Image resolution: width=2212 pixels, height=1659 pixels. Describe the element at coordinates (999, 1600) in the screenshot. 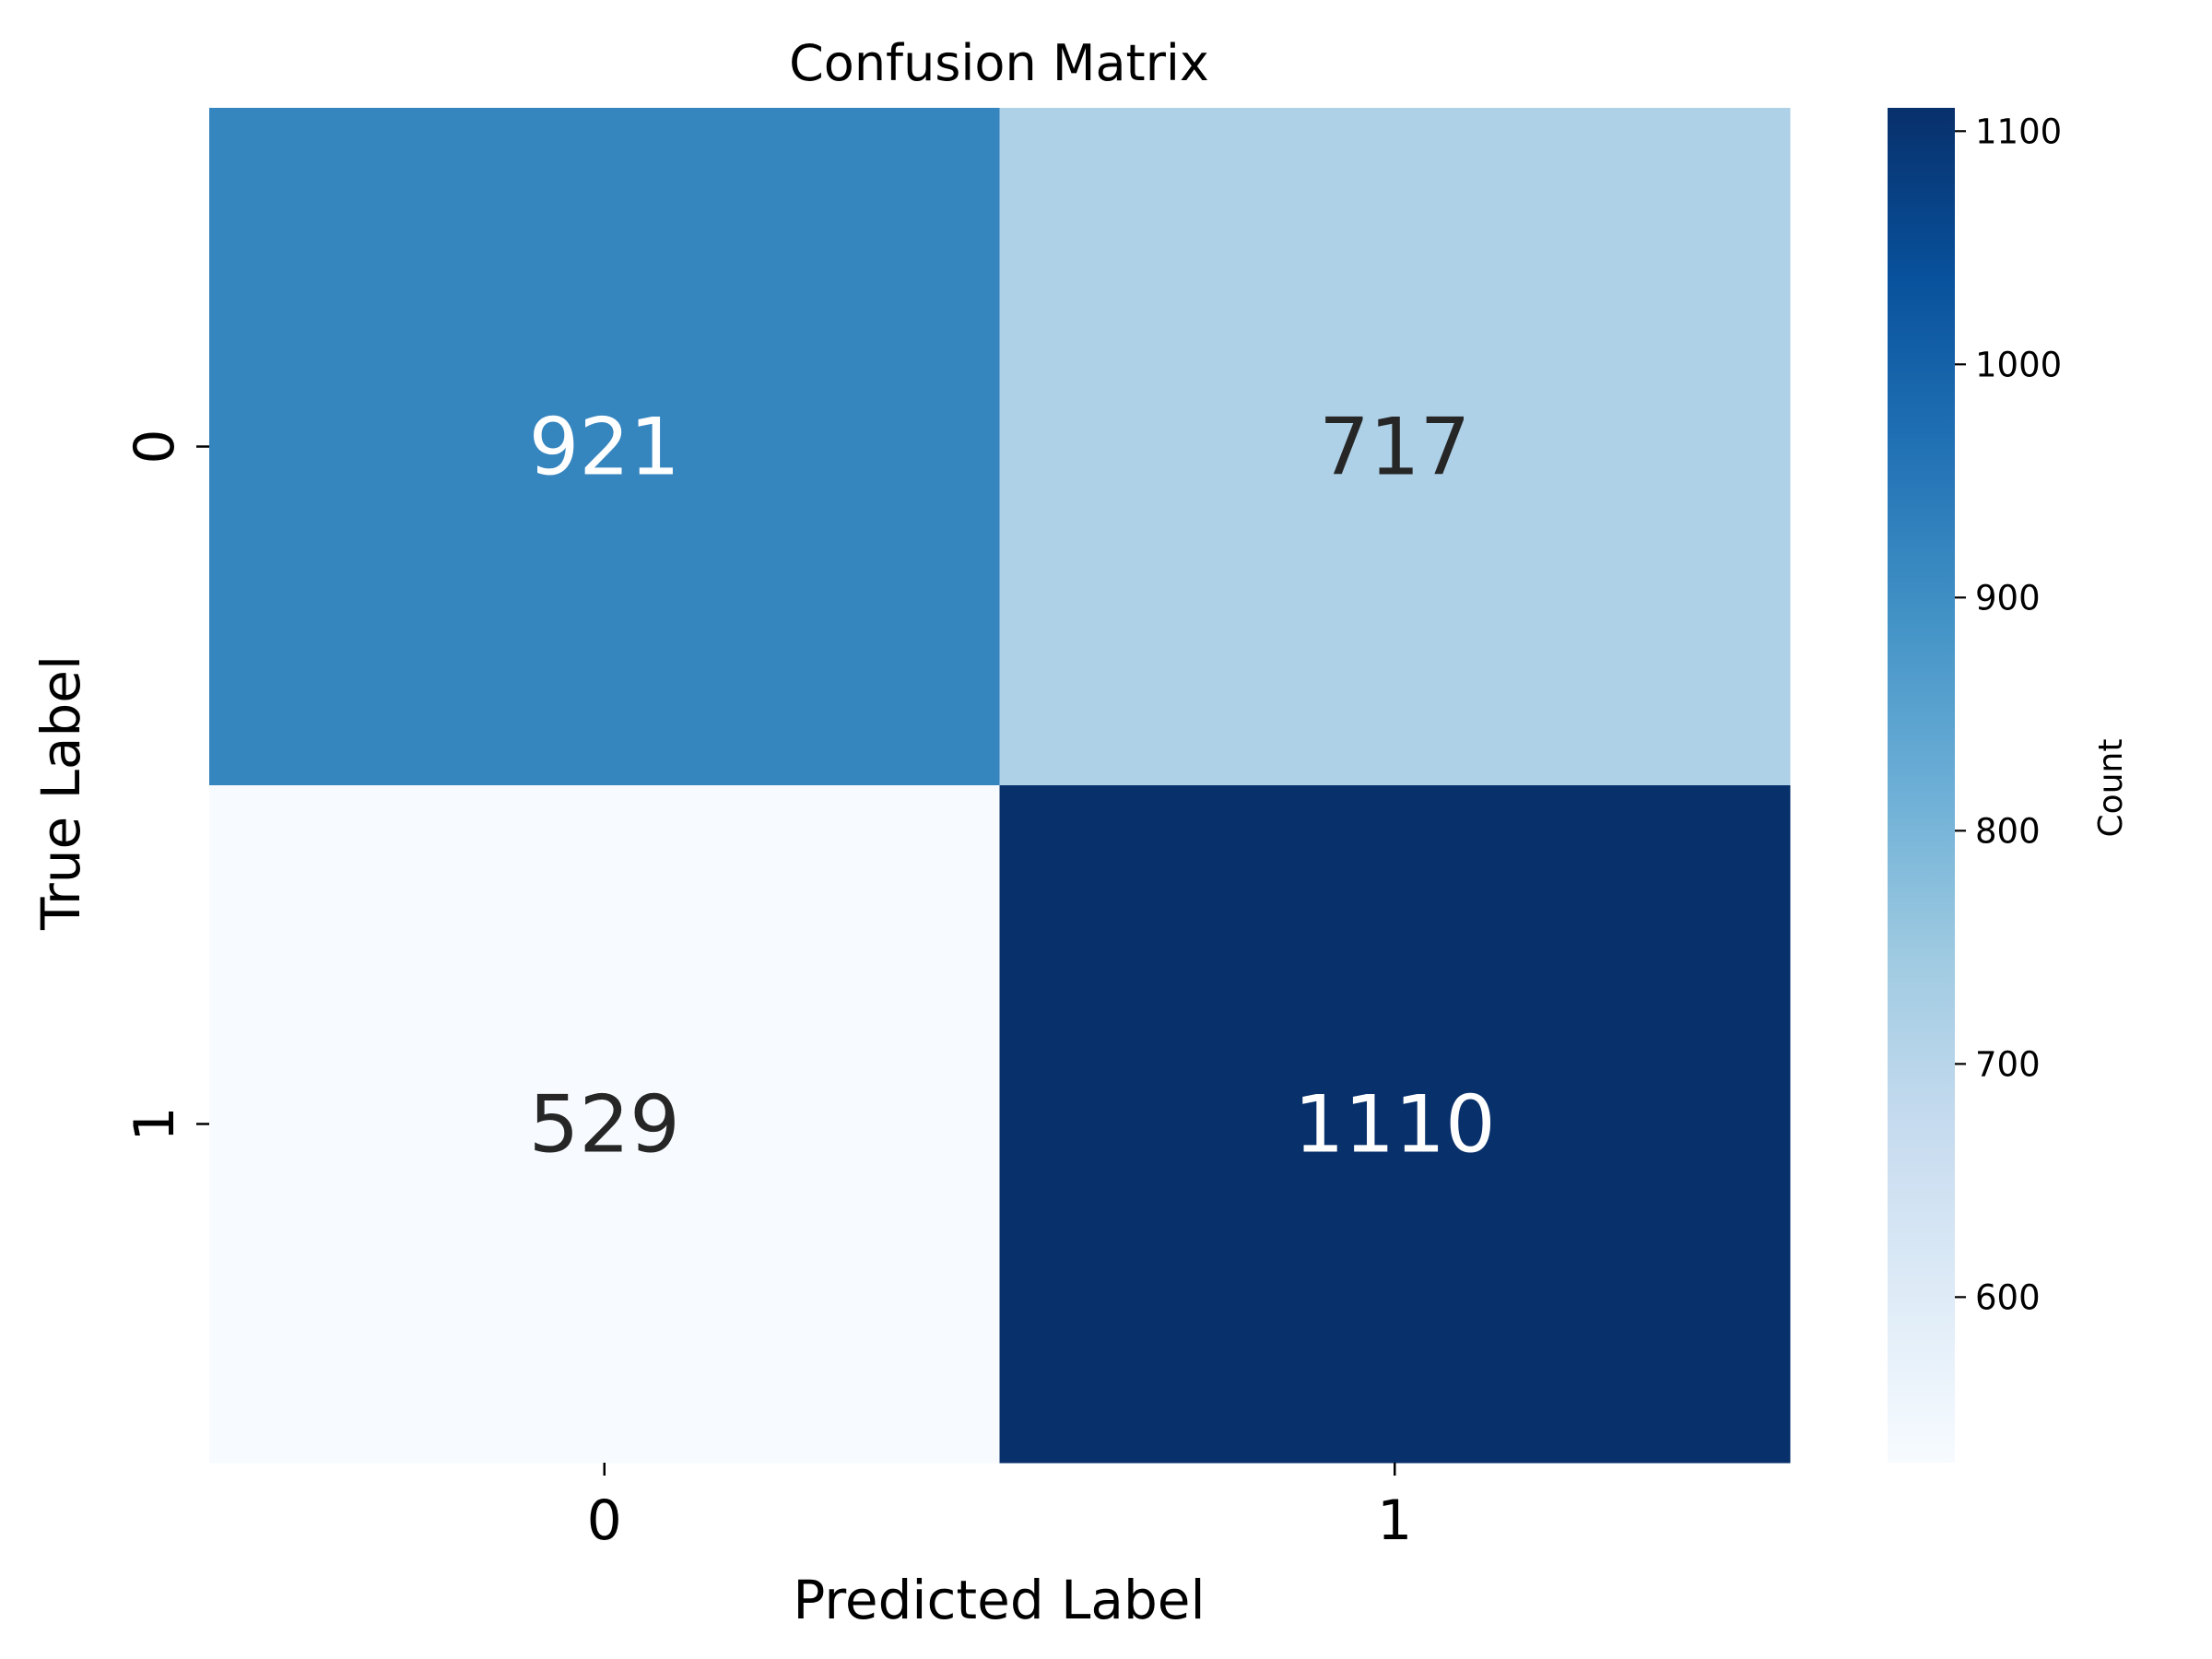

I see `x-axis-label: Predicted Label` at that location.